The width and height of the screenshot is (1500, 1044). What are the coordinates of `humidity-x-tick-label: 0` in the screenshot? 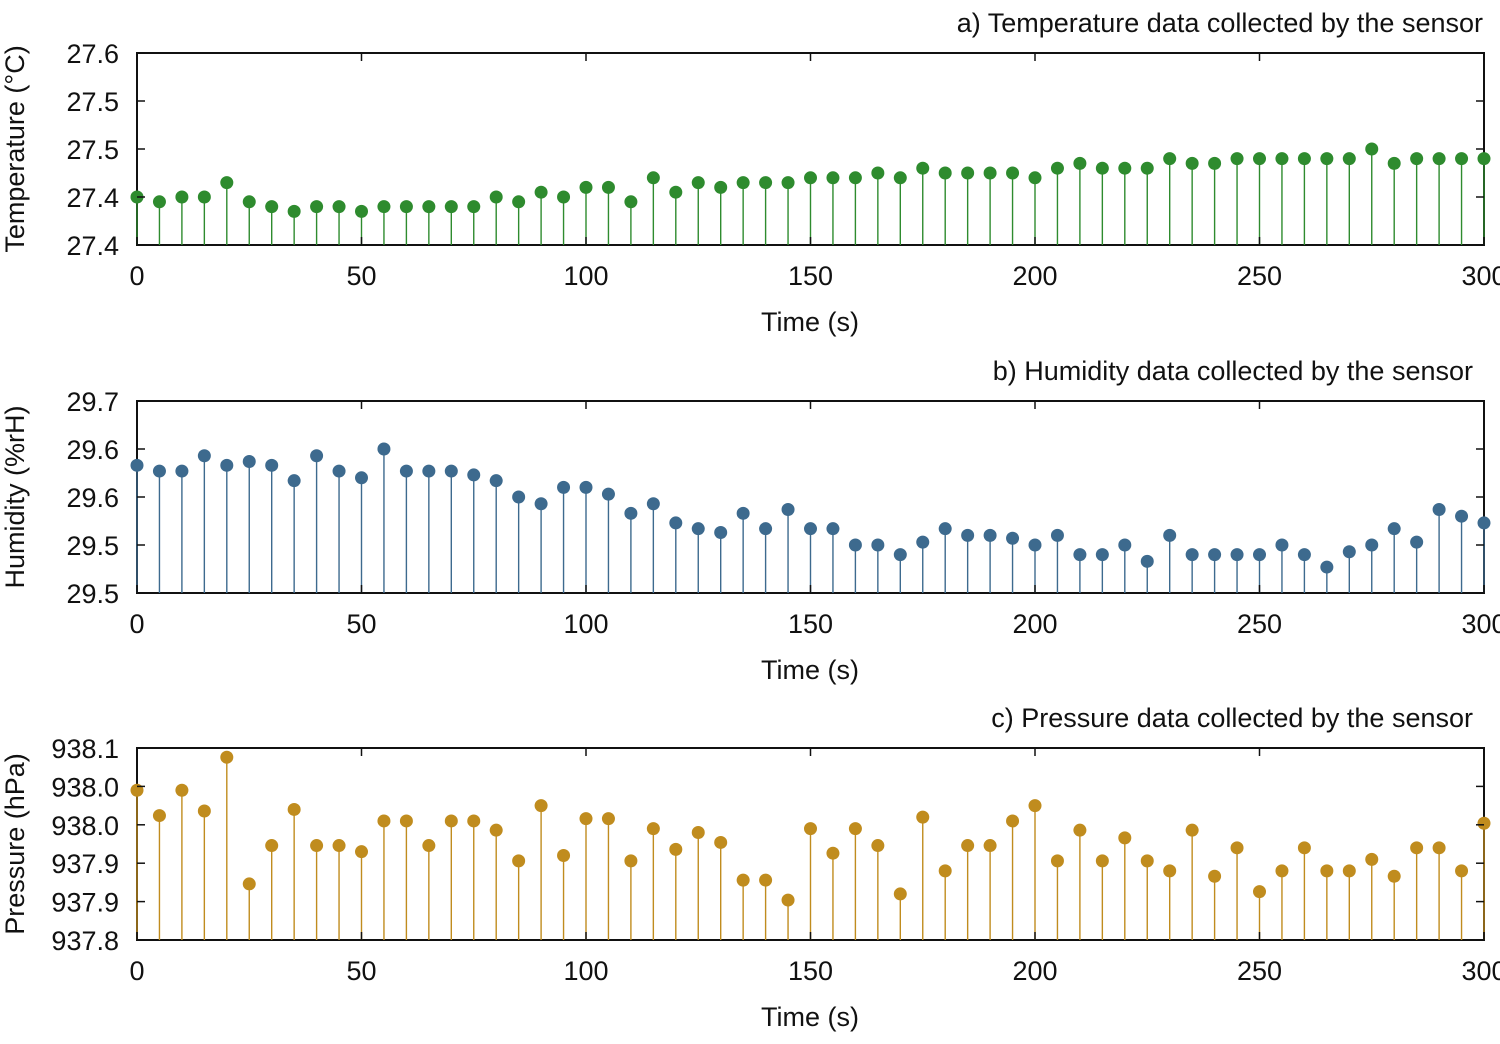 It's located at (136, 624).